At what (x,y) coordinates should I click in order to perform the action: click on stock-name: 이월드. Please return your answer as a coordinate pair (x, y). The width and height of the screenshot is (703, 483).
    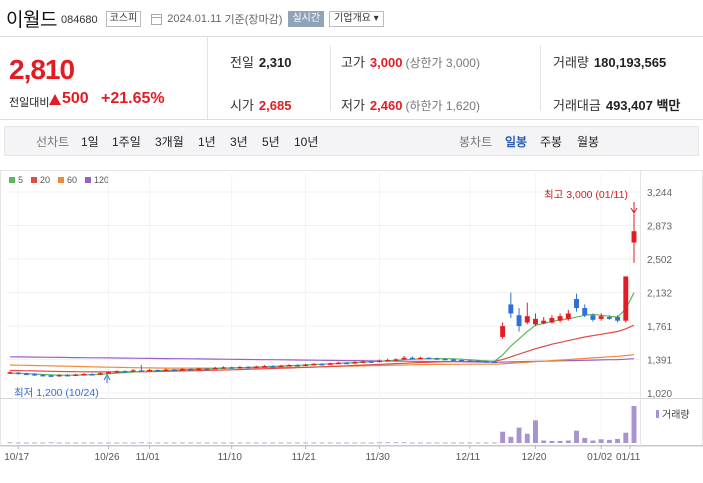
    Looking at the image, I should click on (31, 20).